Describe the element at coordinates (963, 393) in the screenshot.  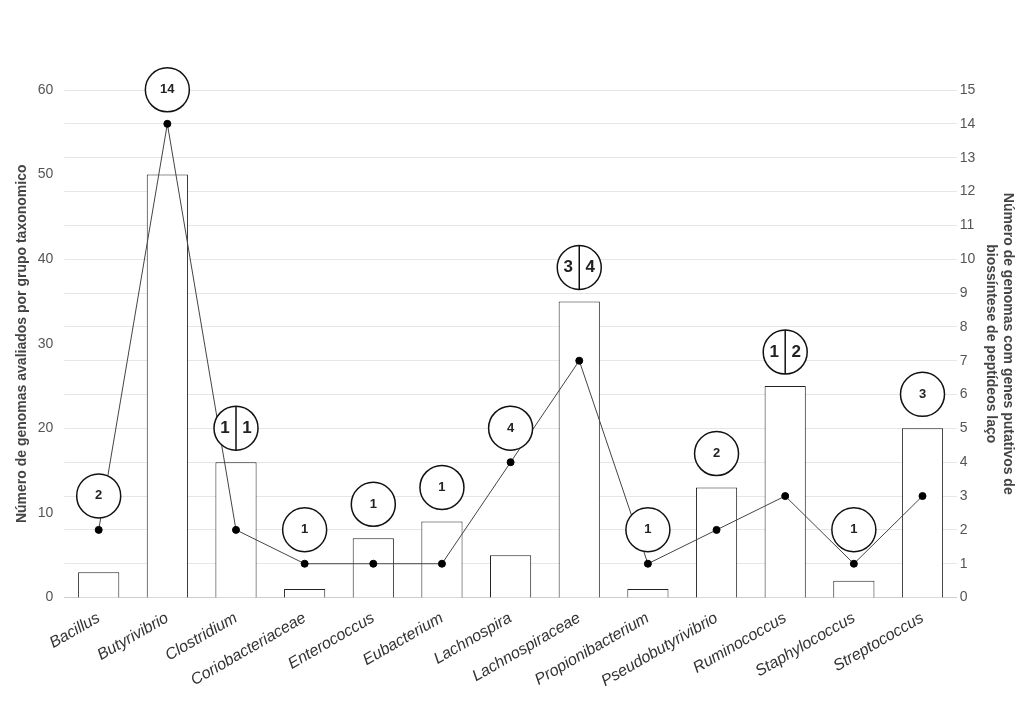
I see `y2-tick-label: 6` at that location.